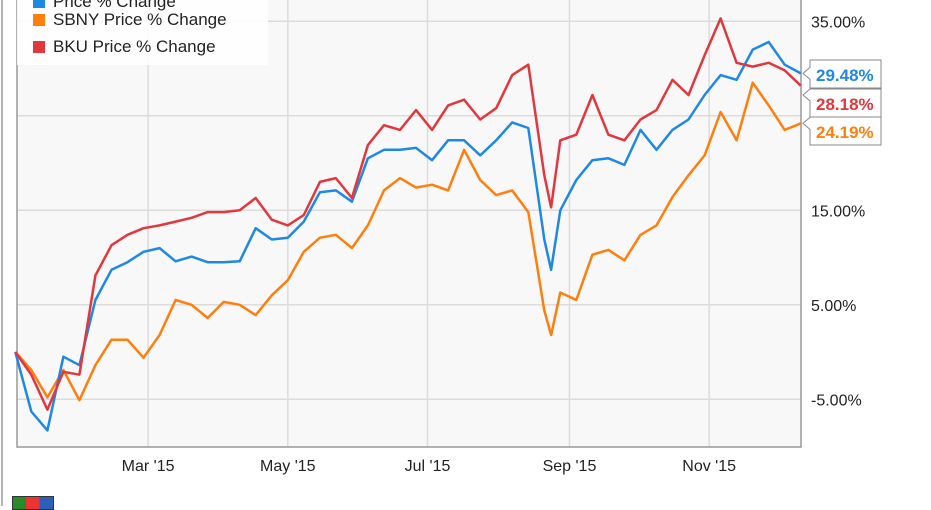 Image resolution: width=931 pixels, height=510 pixels. Describe the element at coordinates (570, 466) in the screenshot. I see `x-tick-label: Sep '15` at that location.